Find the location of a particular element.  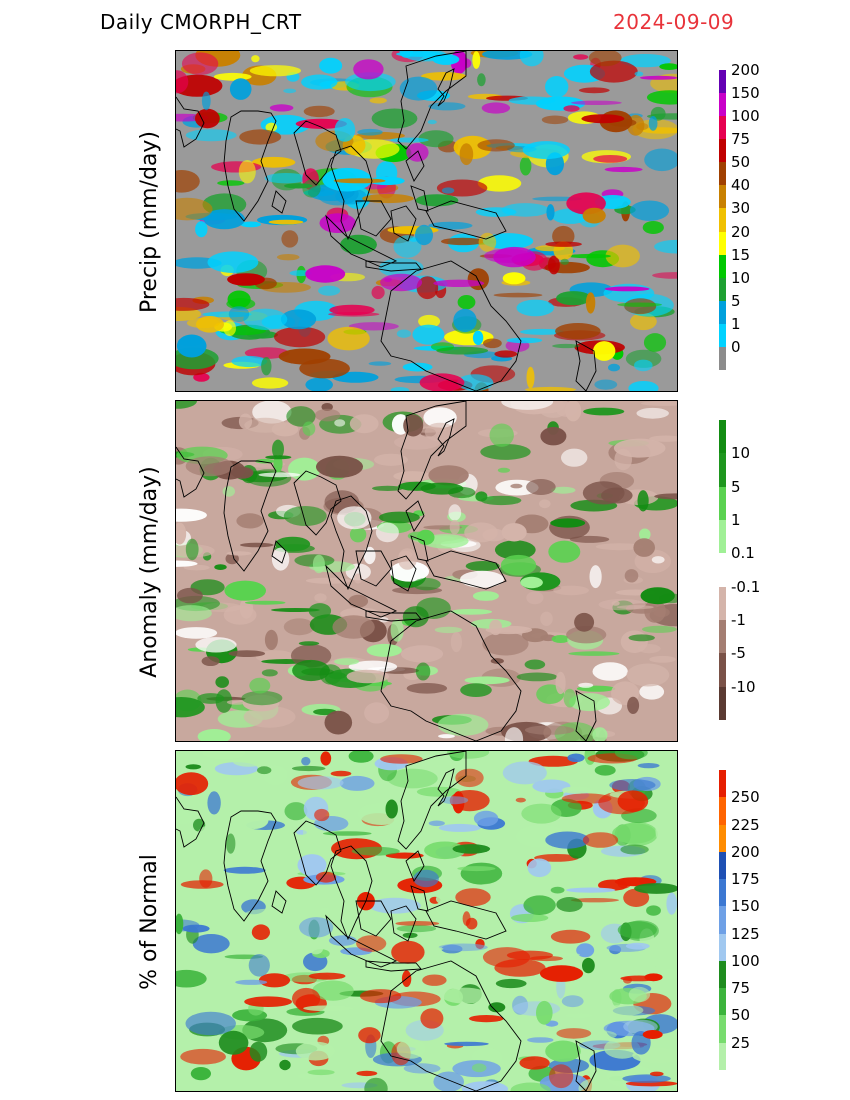

colorbar-tick-label: 250 is located at coordinates (745, 797).